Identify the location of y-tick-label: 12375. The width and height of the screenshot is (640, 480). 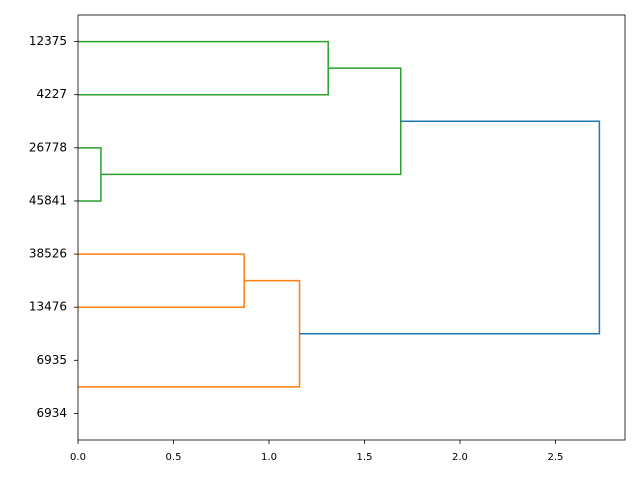
(48, 41).